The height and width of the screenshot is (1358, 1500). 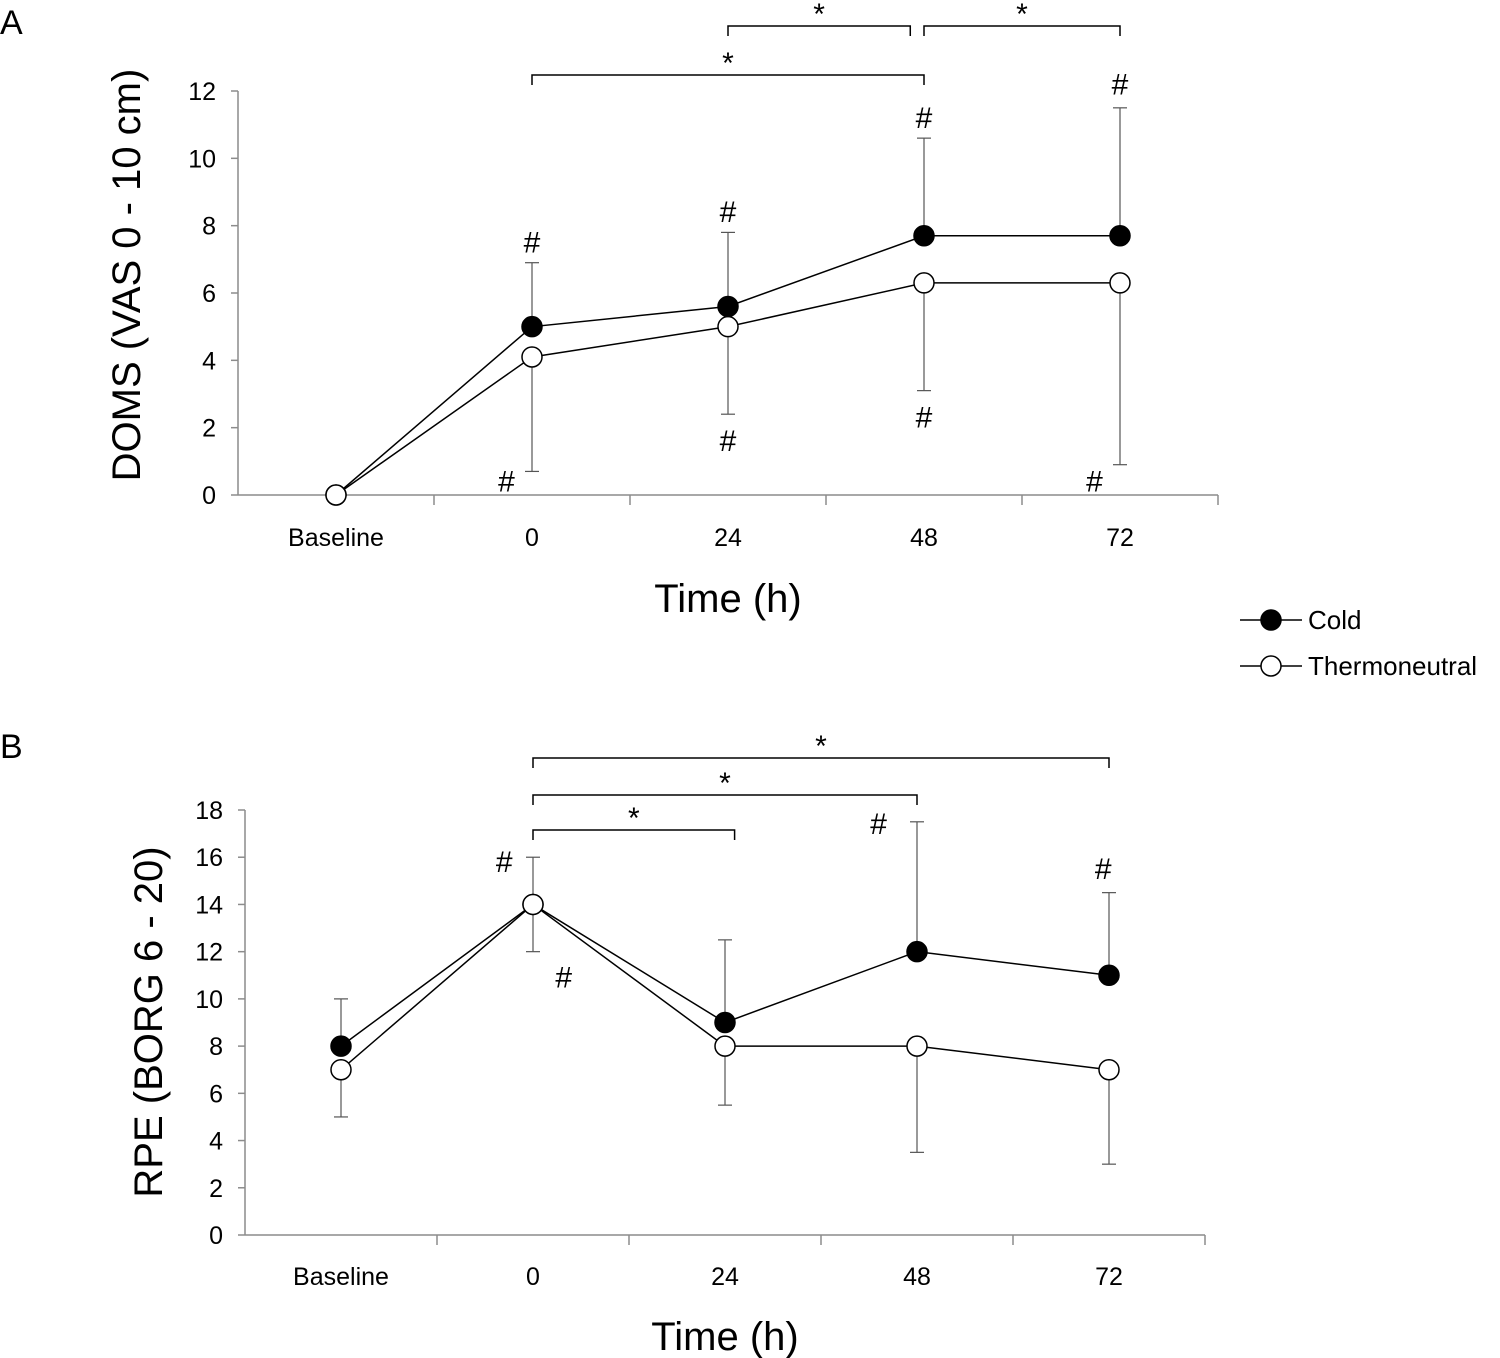 What do you see at coordinates (127, 275) in the screenshot?
I see `y-axis-title: DOMS (VAS 0 - 10 cm)` at bounding box center [127, 275].